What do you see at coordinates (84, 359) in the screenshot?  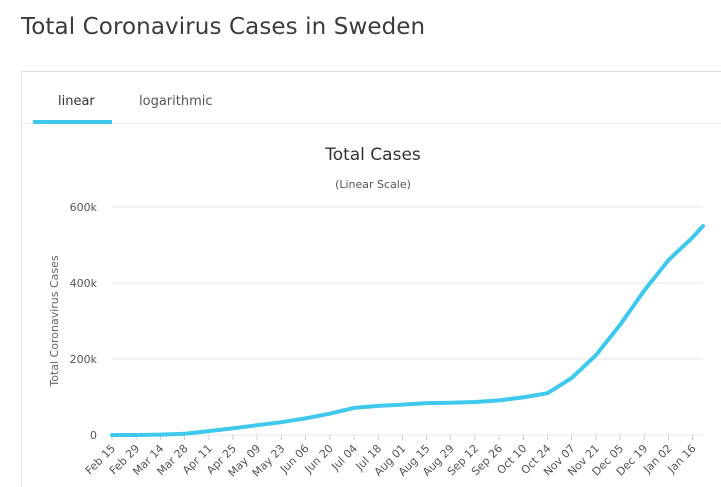 I see `y-tick-label: 200k` at bounding box center [84, 359].